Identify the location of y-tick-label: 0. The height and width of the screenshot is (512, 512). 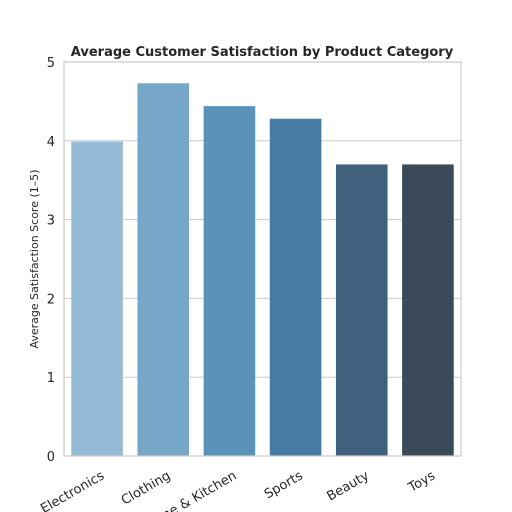
(51, 457).